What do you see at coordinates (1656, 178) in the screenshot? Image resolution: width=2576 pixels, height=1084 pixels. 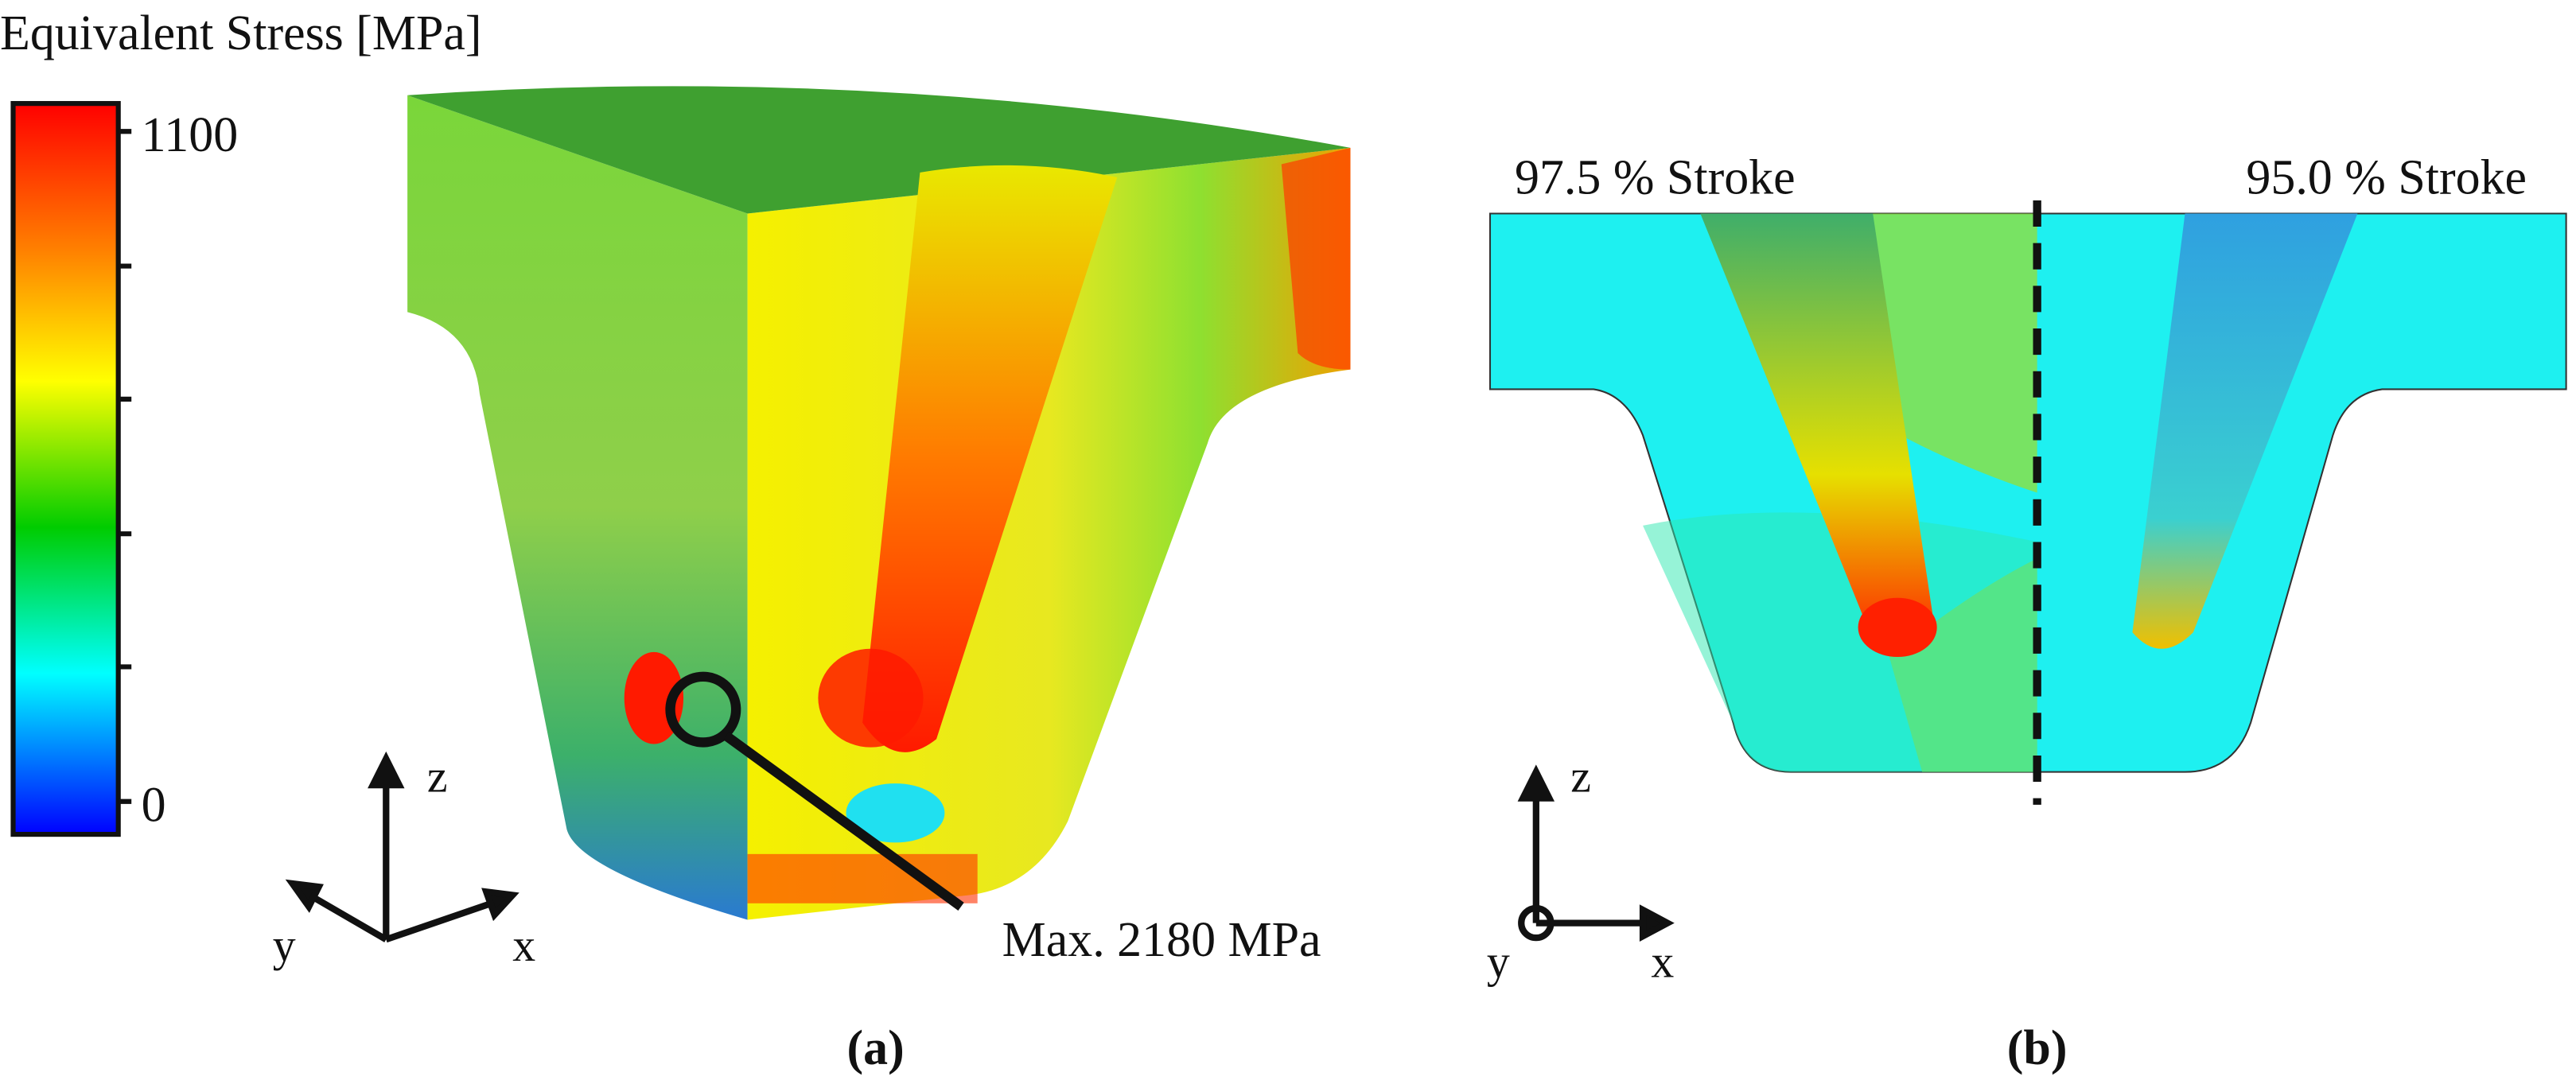 I see `left-label: 97.5 % Stroke` at bounding box center [1656, 178].